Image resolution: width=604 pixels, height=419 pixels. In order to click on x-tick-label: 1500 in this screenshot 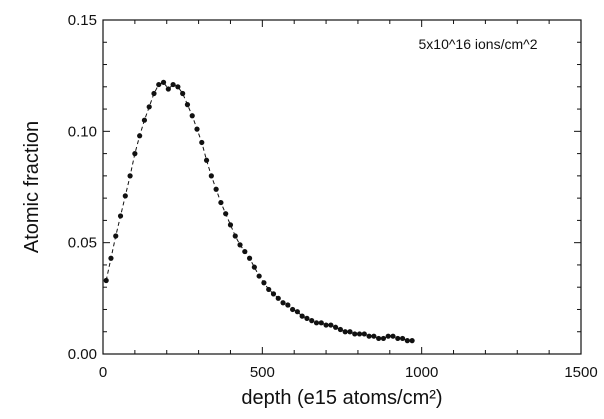, I will do `click(580, 372)`.